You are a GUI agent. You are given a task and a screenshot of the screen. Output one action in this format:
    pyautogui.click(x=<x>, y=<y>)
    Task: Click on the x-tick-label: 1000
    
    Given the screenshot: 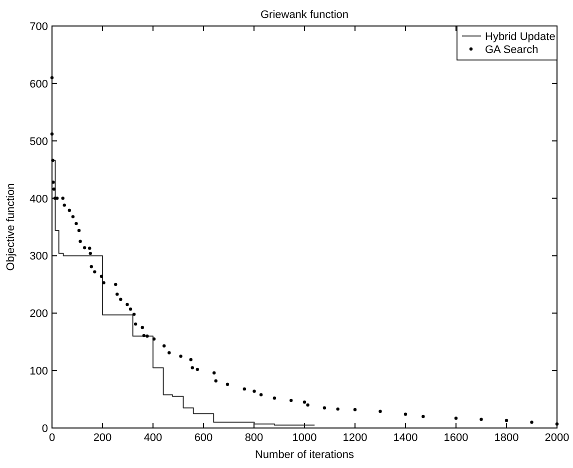 What is the action you would take?
    pyautogui.click(x=304, y=438)
    